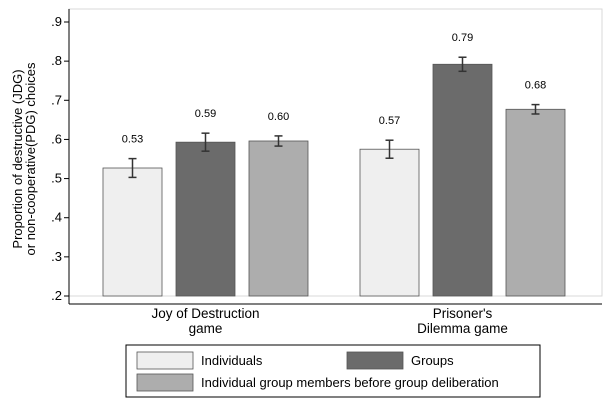 Image resolution: width=610 pixels, height=404 pixels. I want to click on y-tick-label: .4, so click(56, 217).